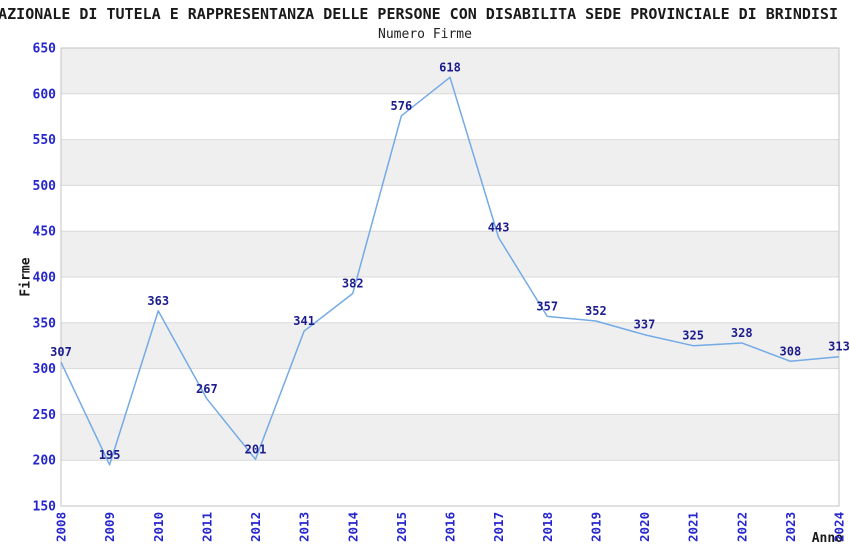 The height and width of the screenshot is (550, 850). What do you see at coordinates (45, 507) in the screenshot?
I see `y-tick-label: 150` at bounding box center [45, 507].